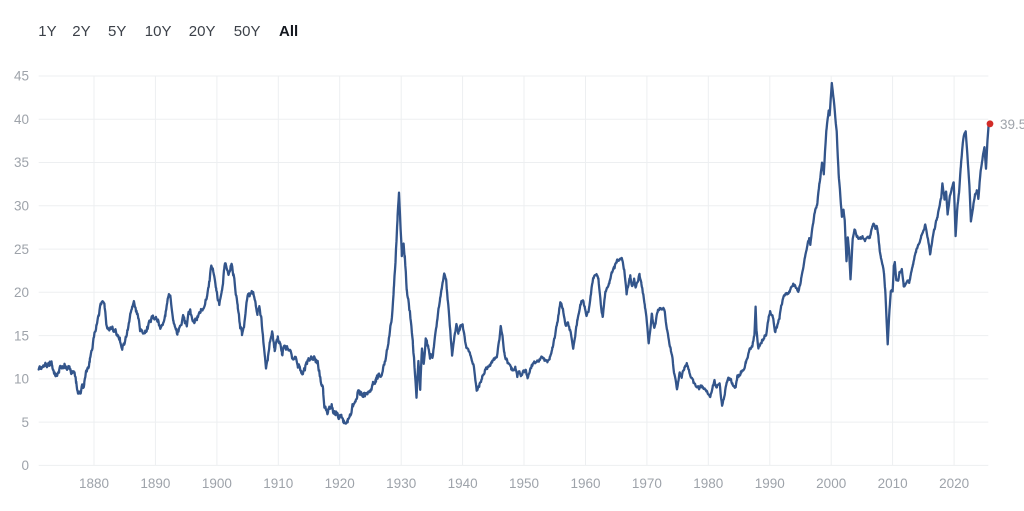 The image size is (1024, 511). Describe the element at coordinates (708, 483) in the screenshot. I see `svg-text: 1980` at that location.